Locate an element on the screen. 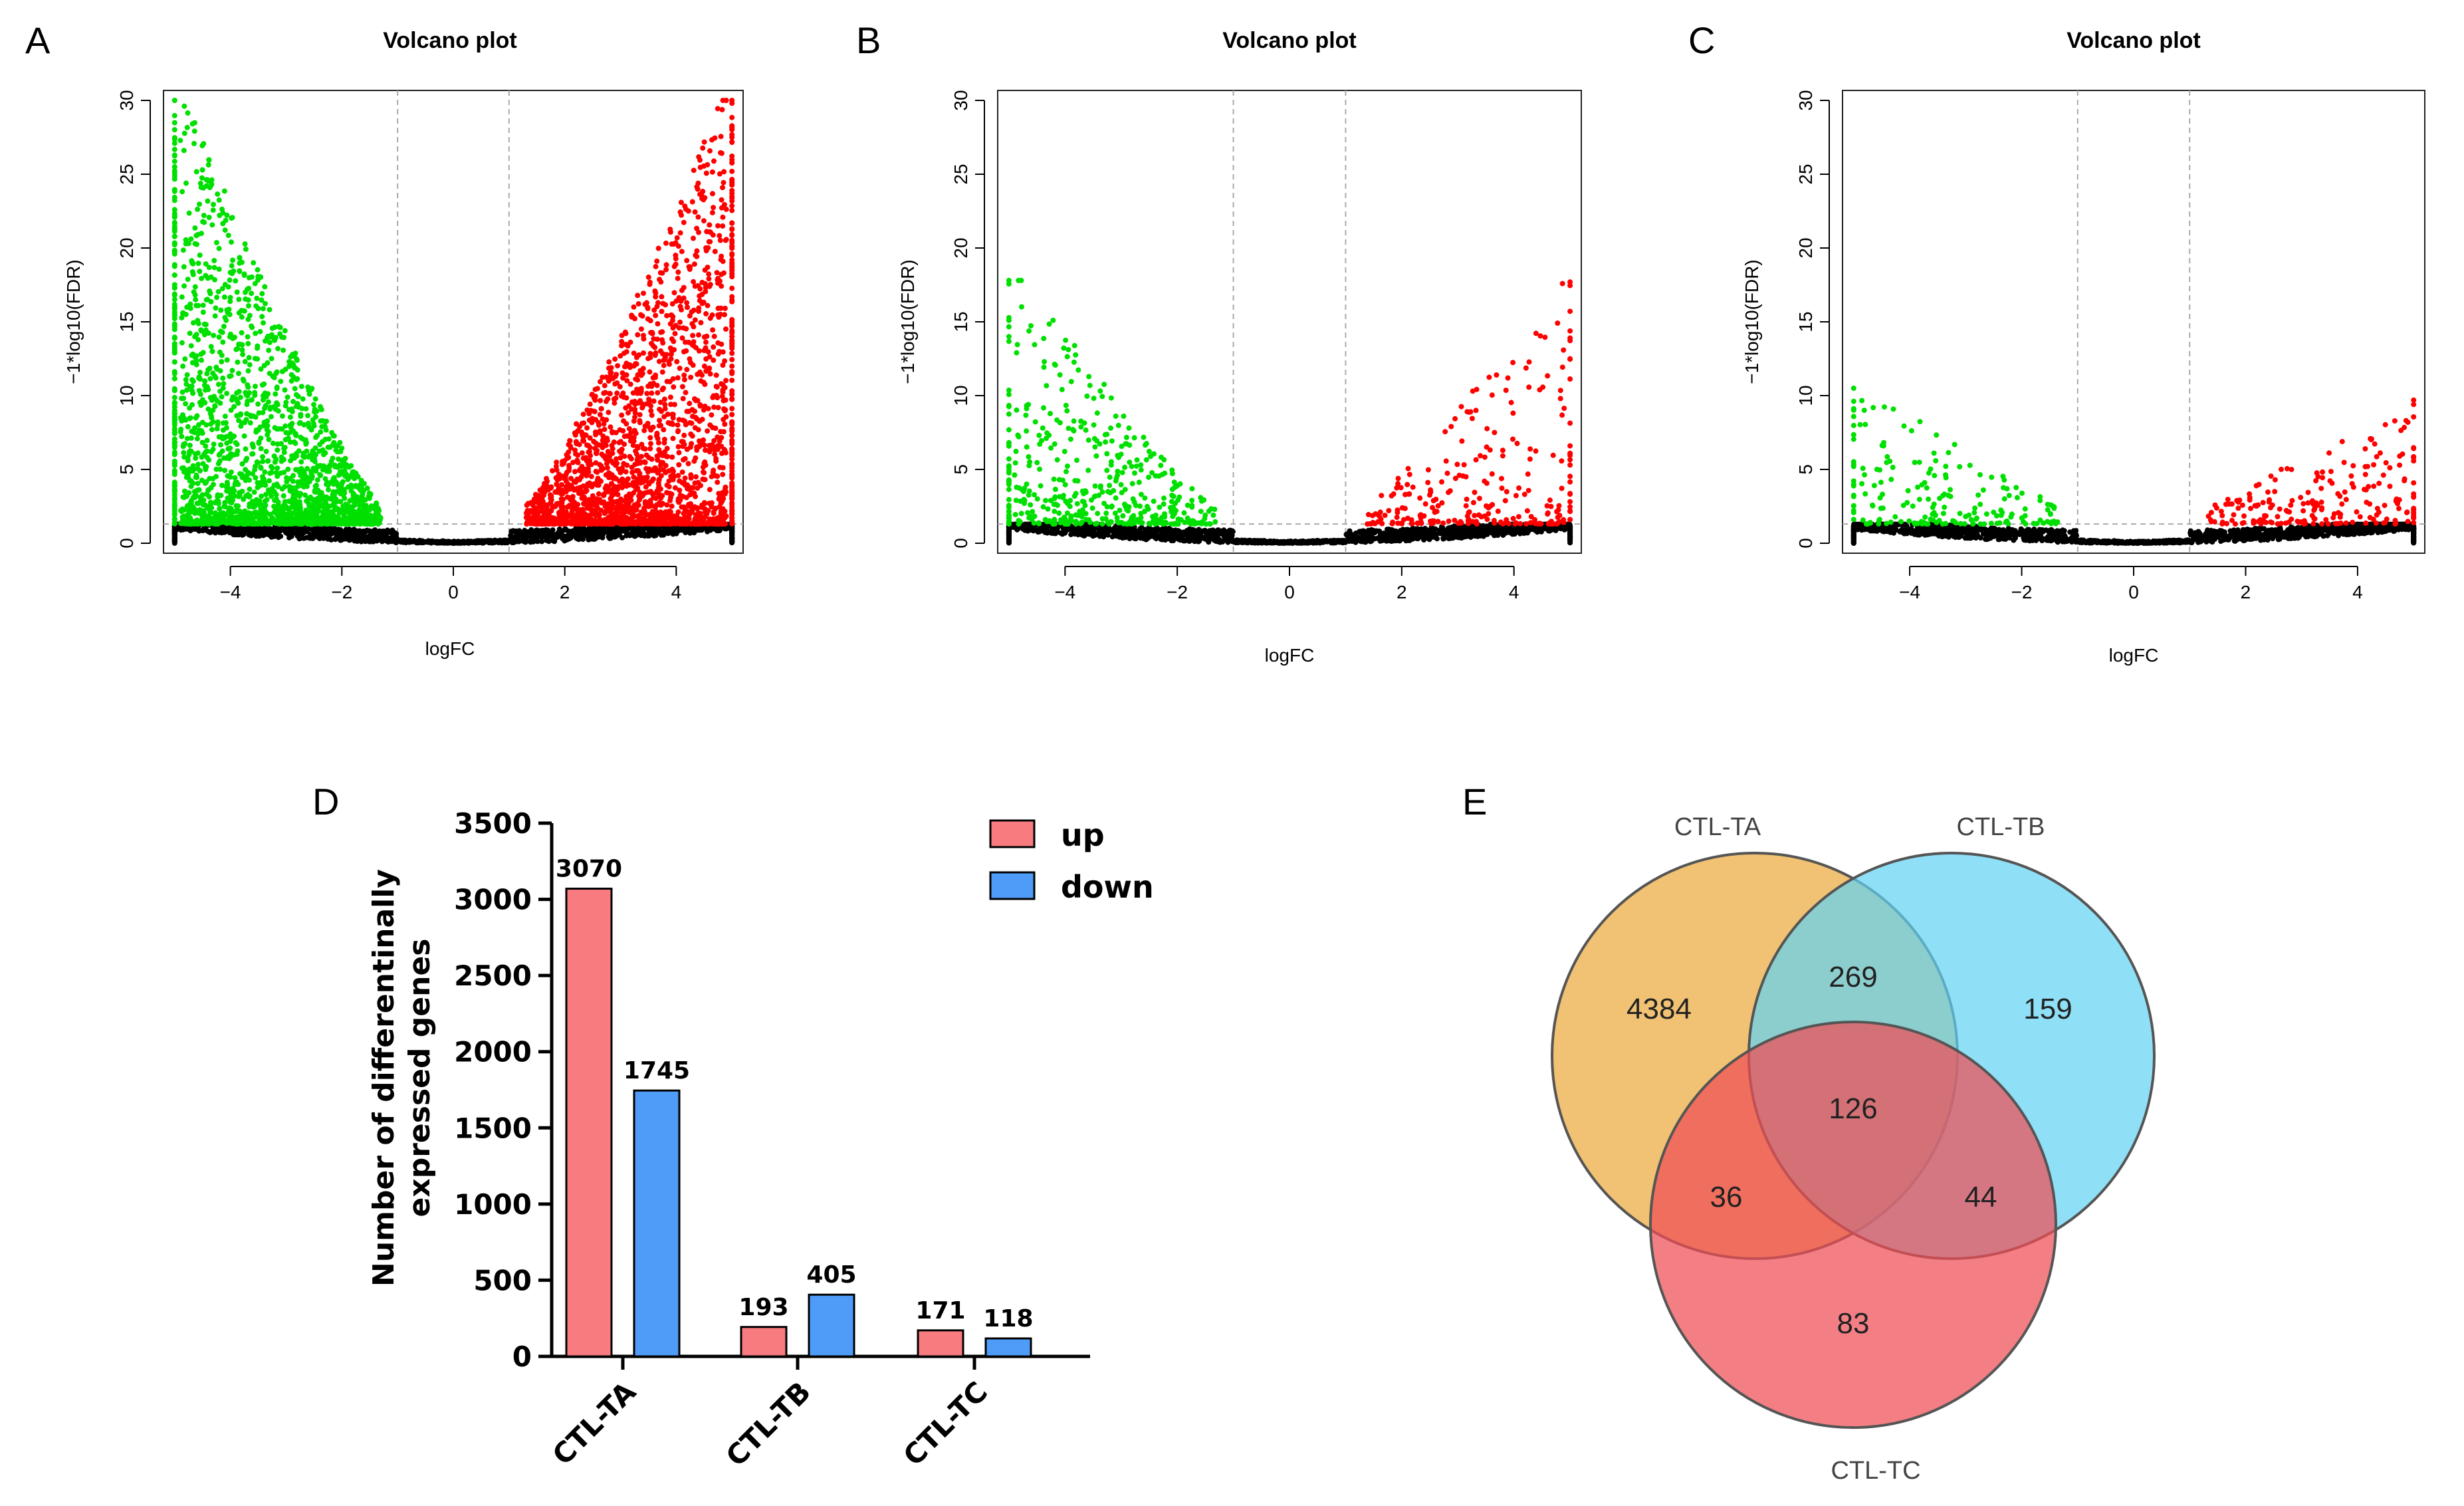 The image size is (2464, 1506). panel-letter-a: A is located at coordinates (38, 40).